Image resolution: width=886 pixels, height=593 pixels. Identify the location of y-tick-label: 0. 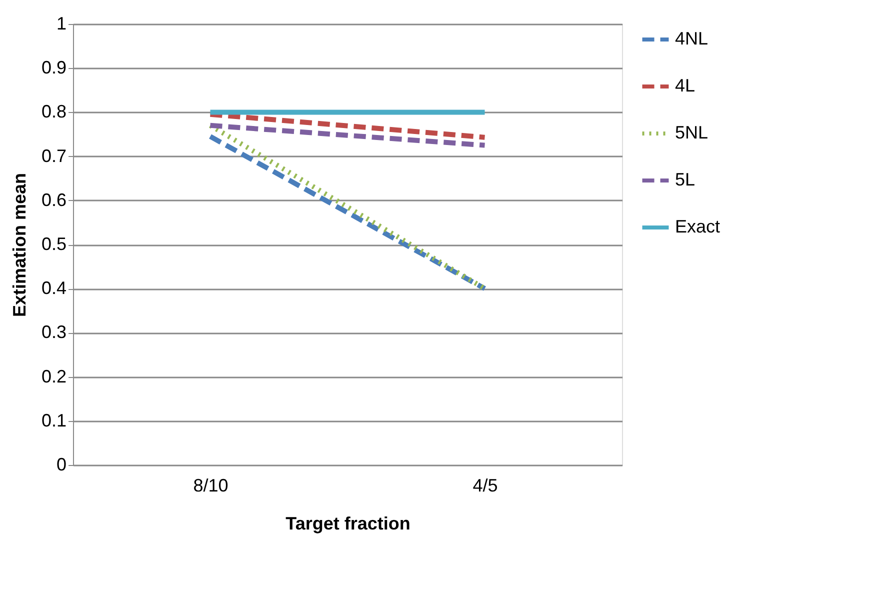
(61, 464).